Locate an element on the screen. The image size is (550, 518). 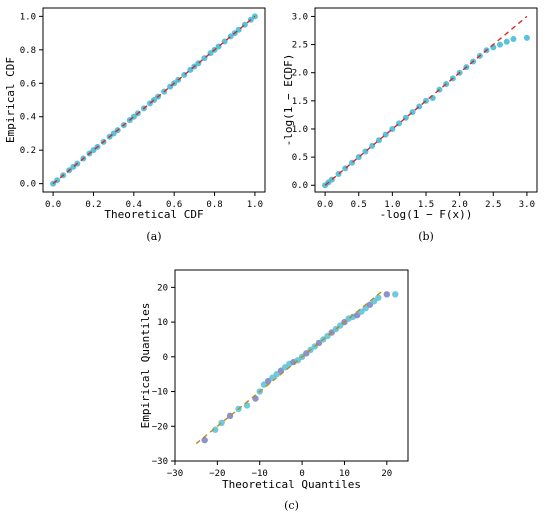
x-tick-label: 0.8 is located at coordinates (214, 205).